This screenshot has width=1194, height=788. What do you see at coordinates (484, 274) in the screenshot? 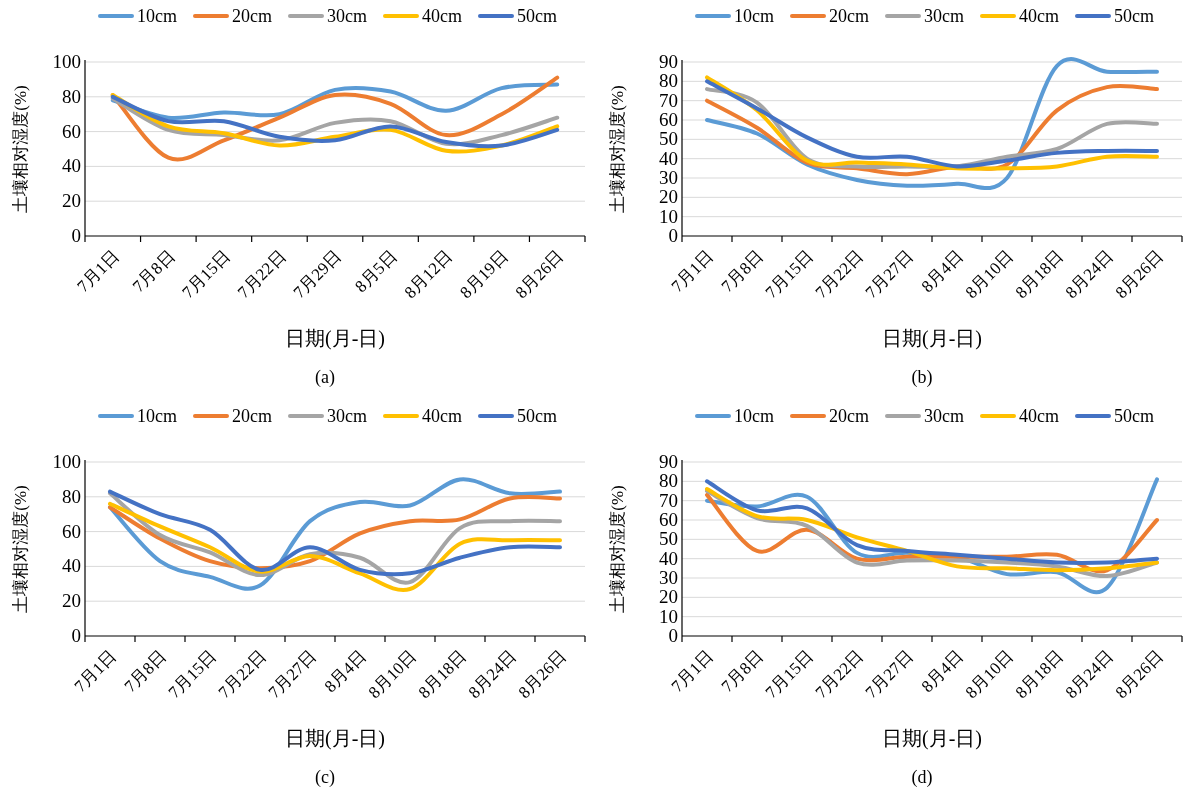
I see `x-tick-label: 8月19日` at bounding box center [484, 274].